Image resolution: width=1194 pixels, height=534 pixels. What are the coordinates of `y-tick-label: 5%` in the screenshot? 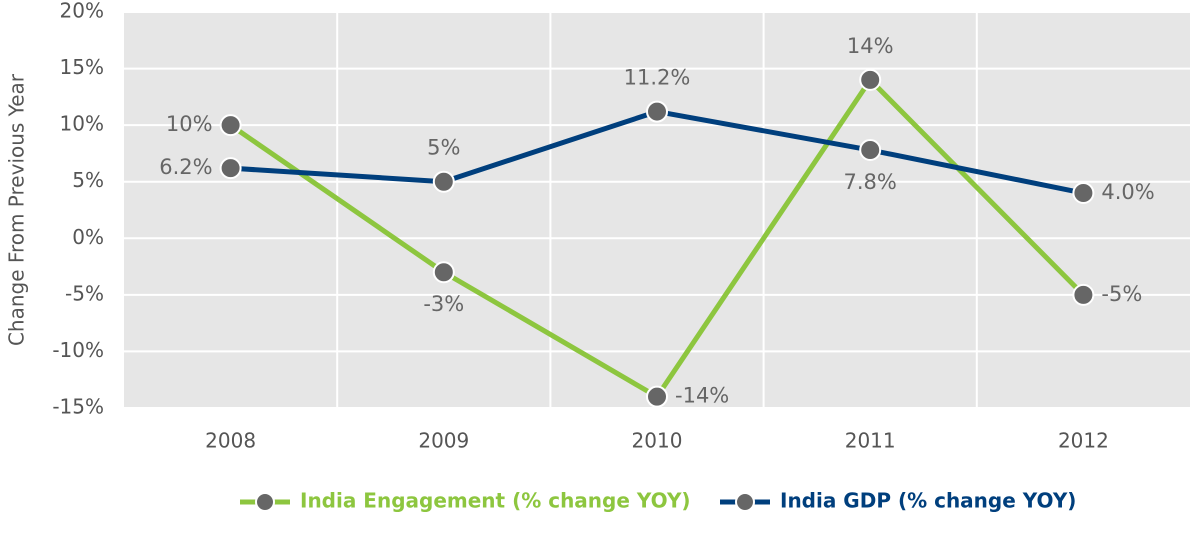 It's located at (88, 180).